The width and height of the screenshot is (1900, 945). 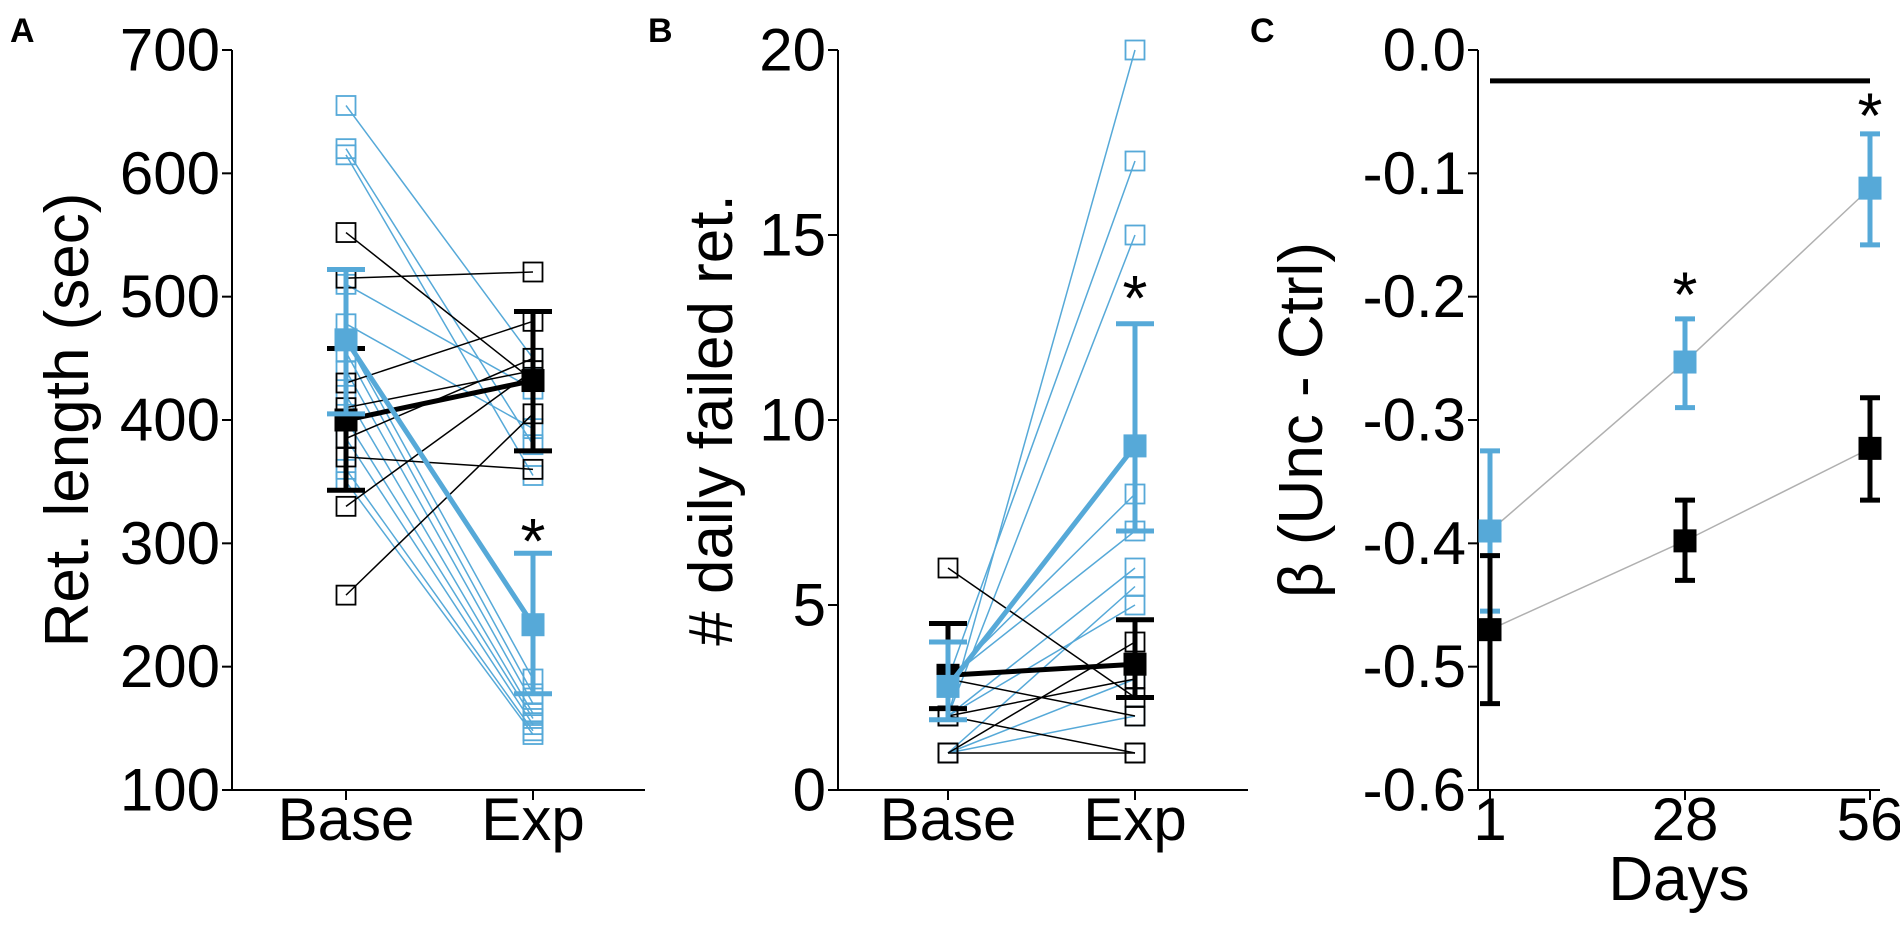 What do you see at coordinates (170, 666) in the screenshot?
I see `y-tick-label: 200` at bounding box center [170, 666].